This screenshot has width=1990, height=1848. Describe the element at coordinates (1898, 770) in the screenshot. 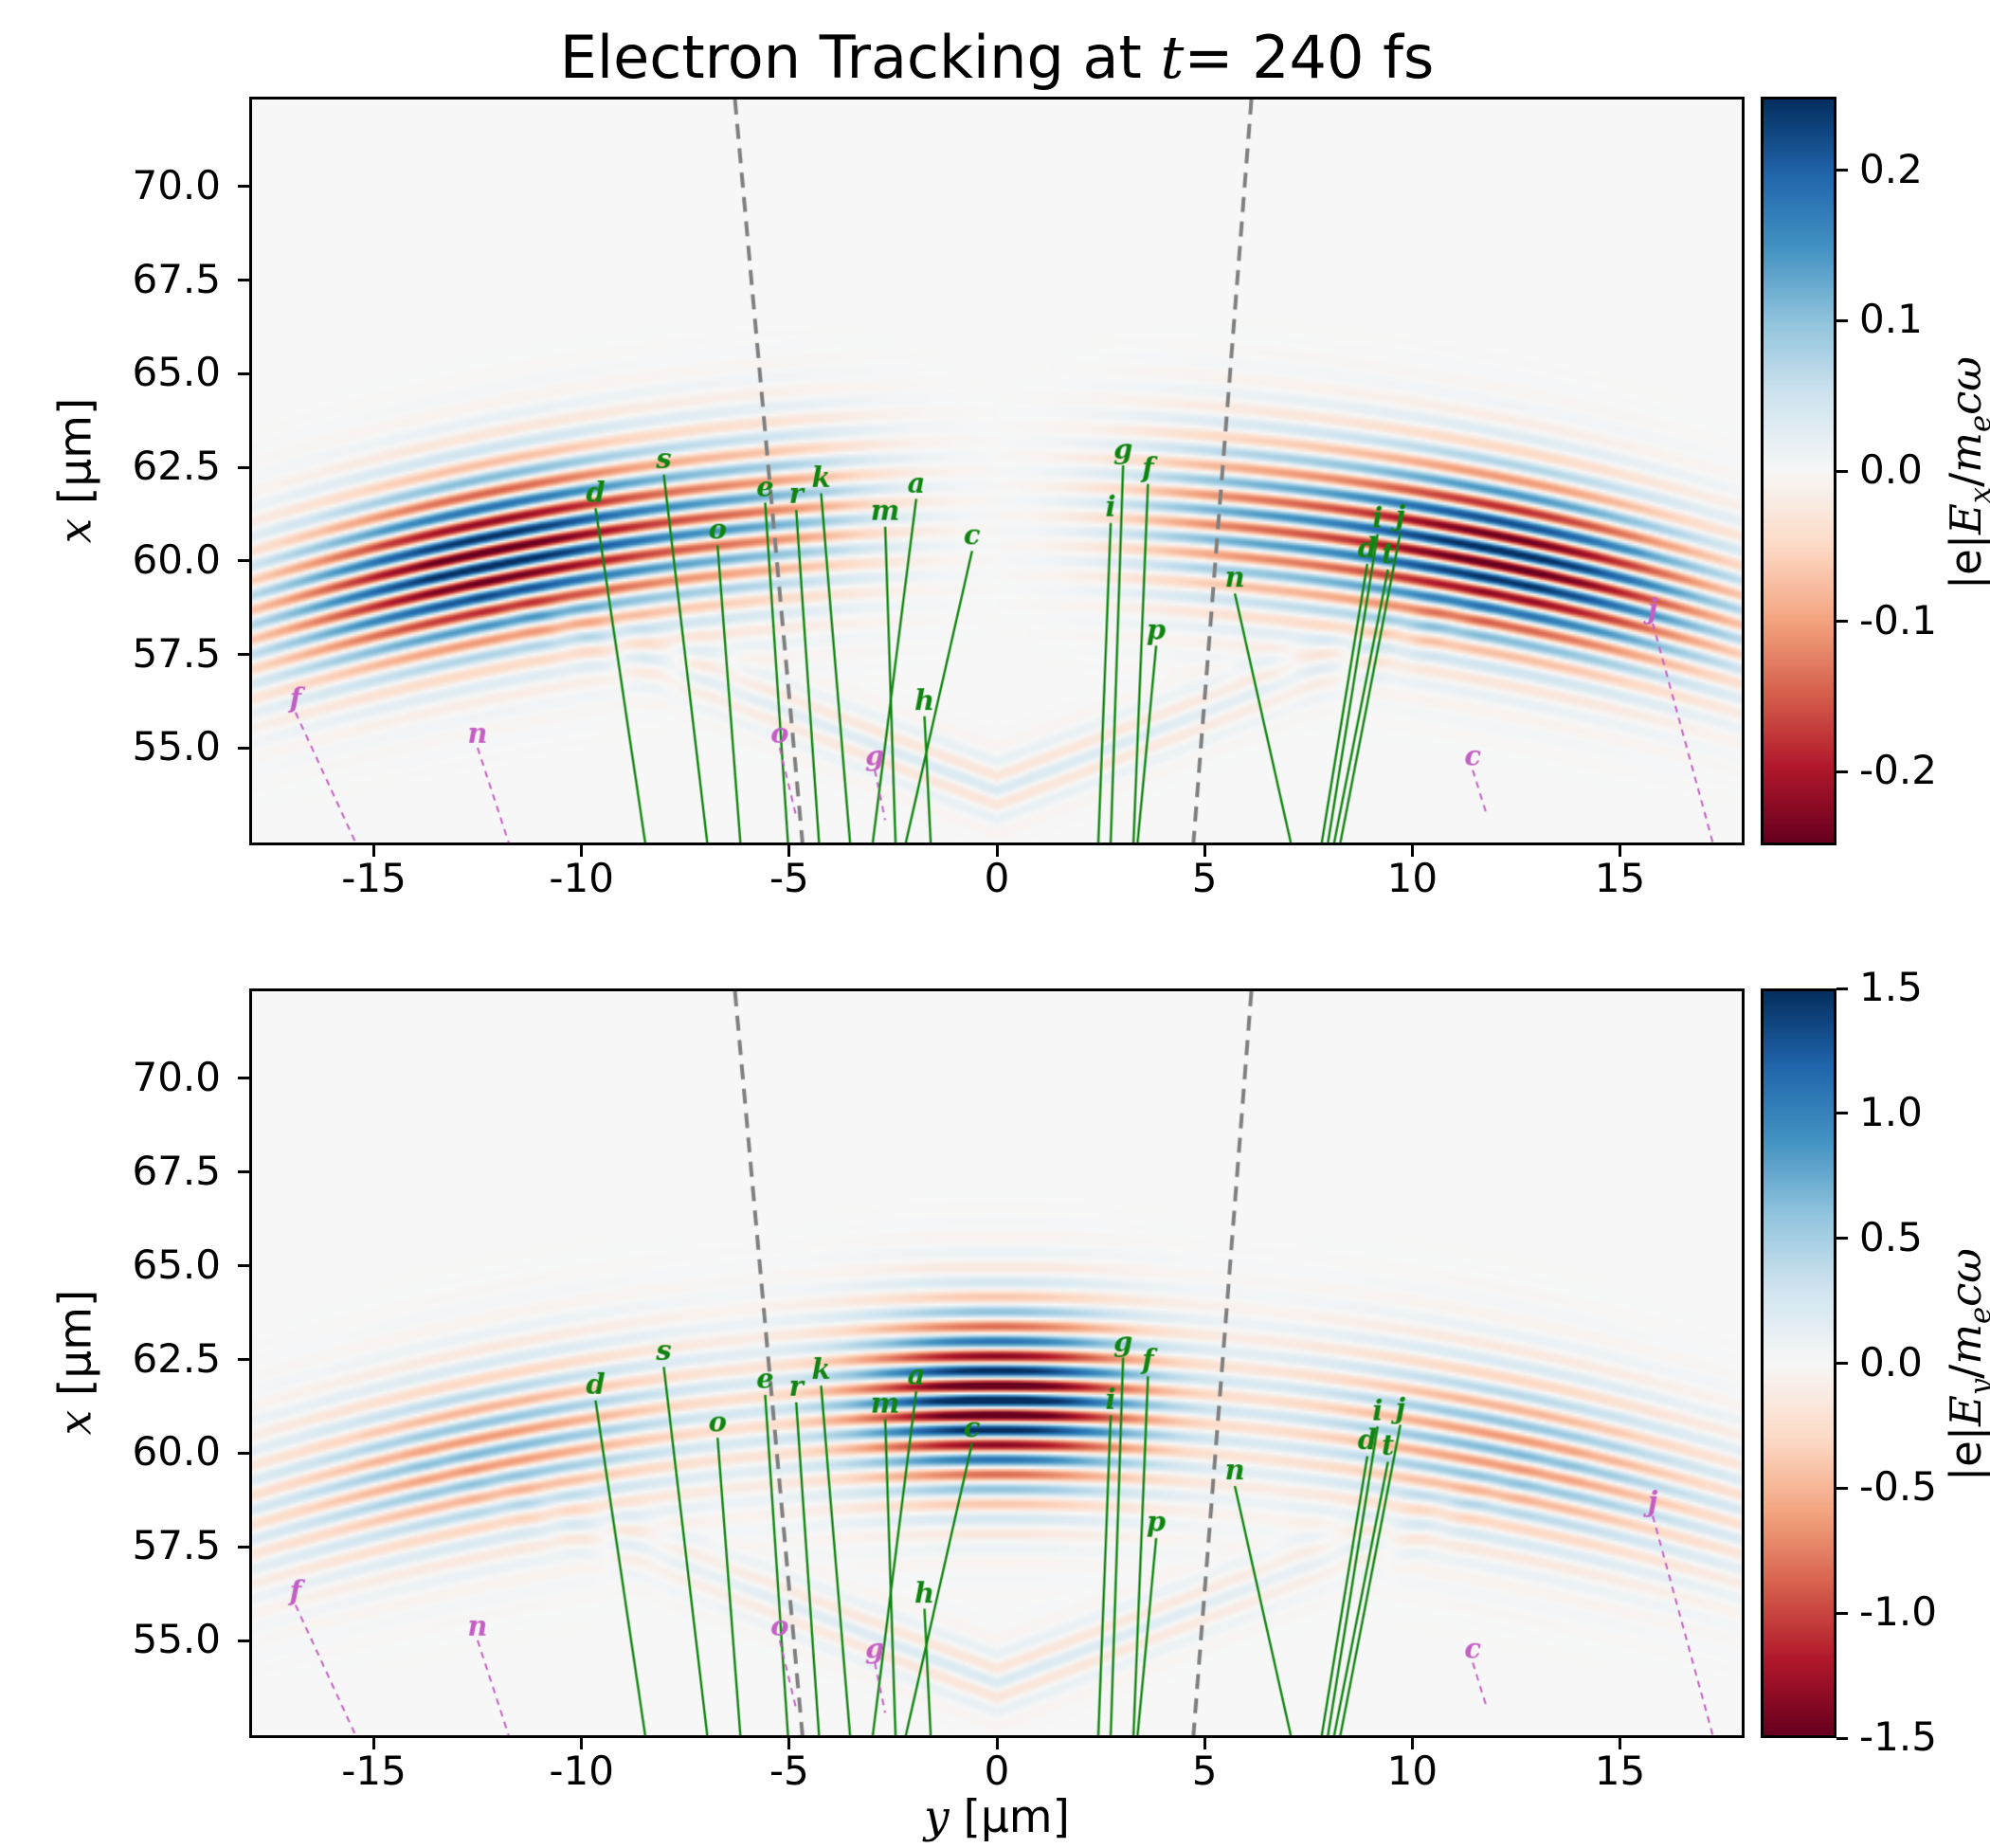

I see `colorbar-tick-label: -0.2` at that location.